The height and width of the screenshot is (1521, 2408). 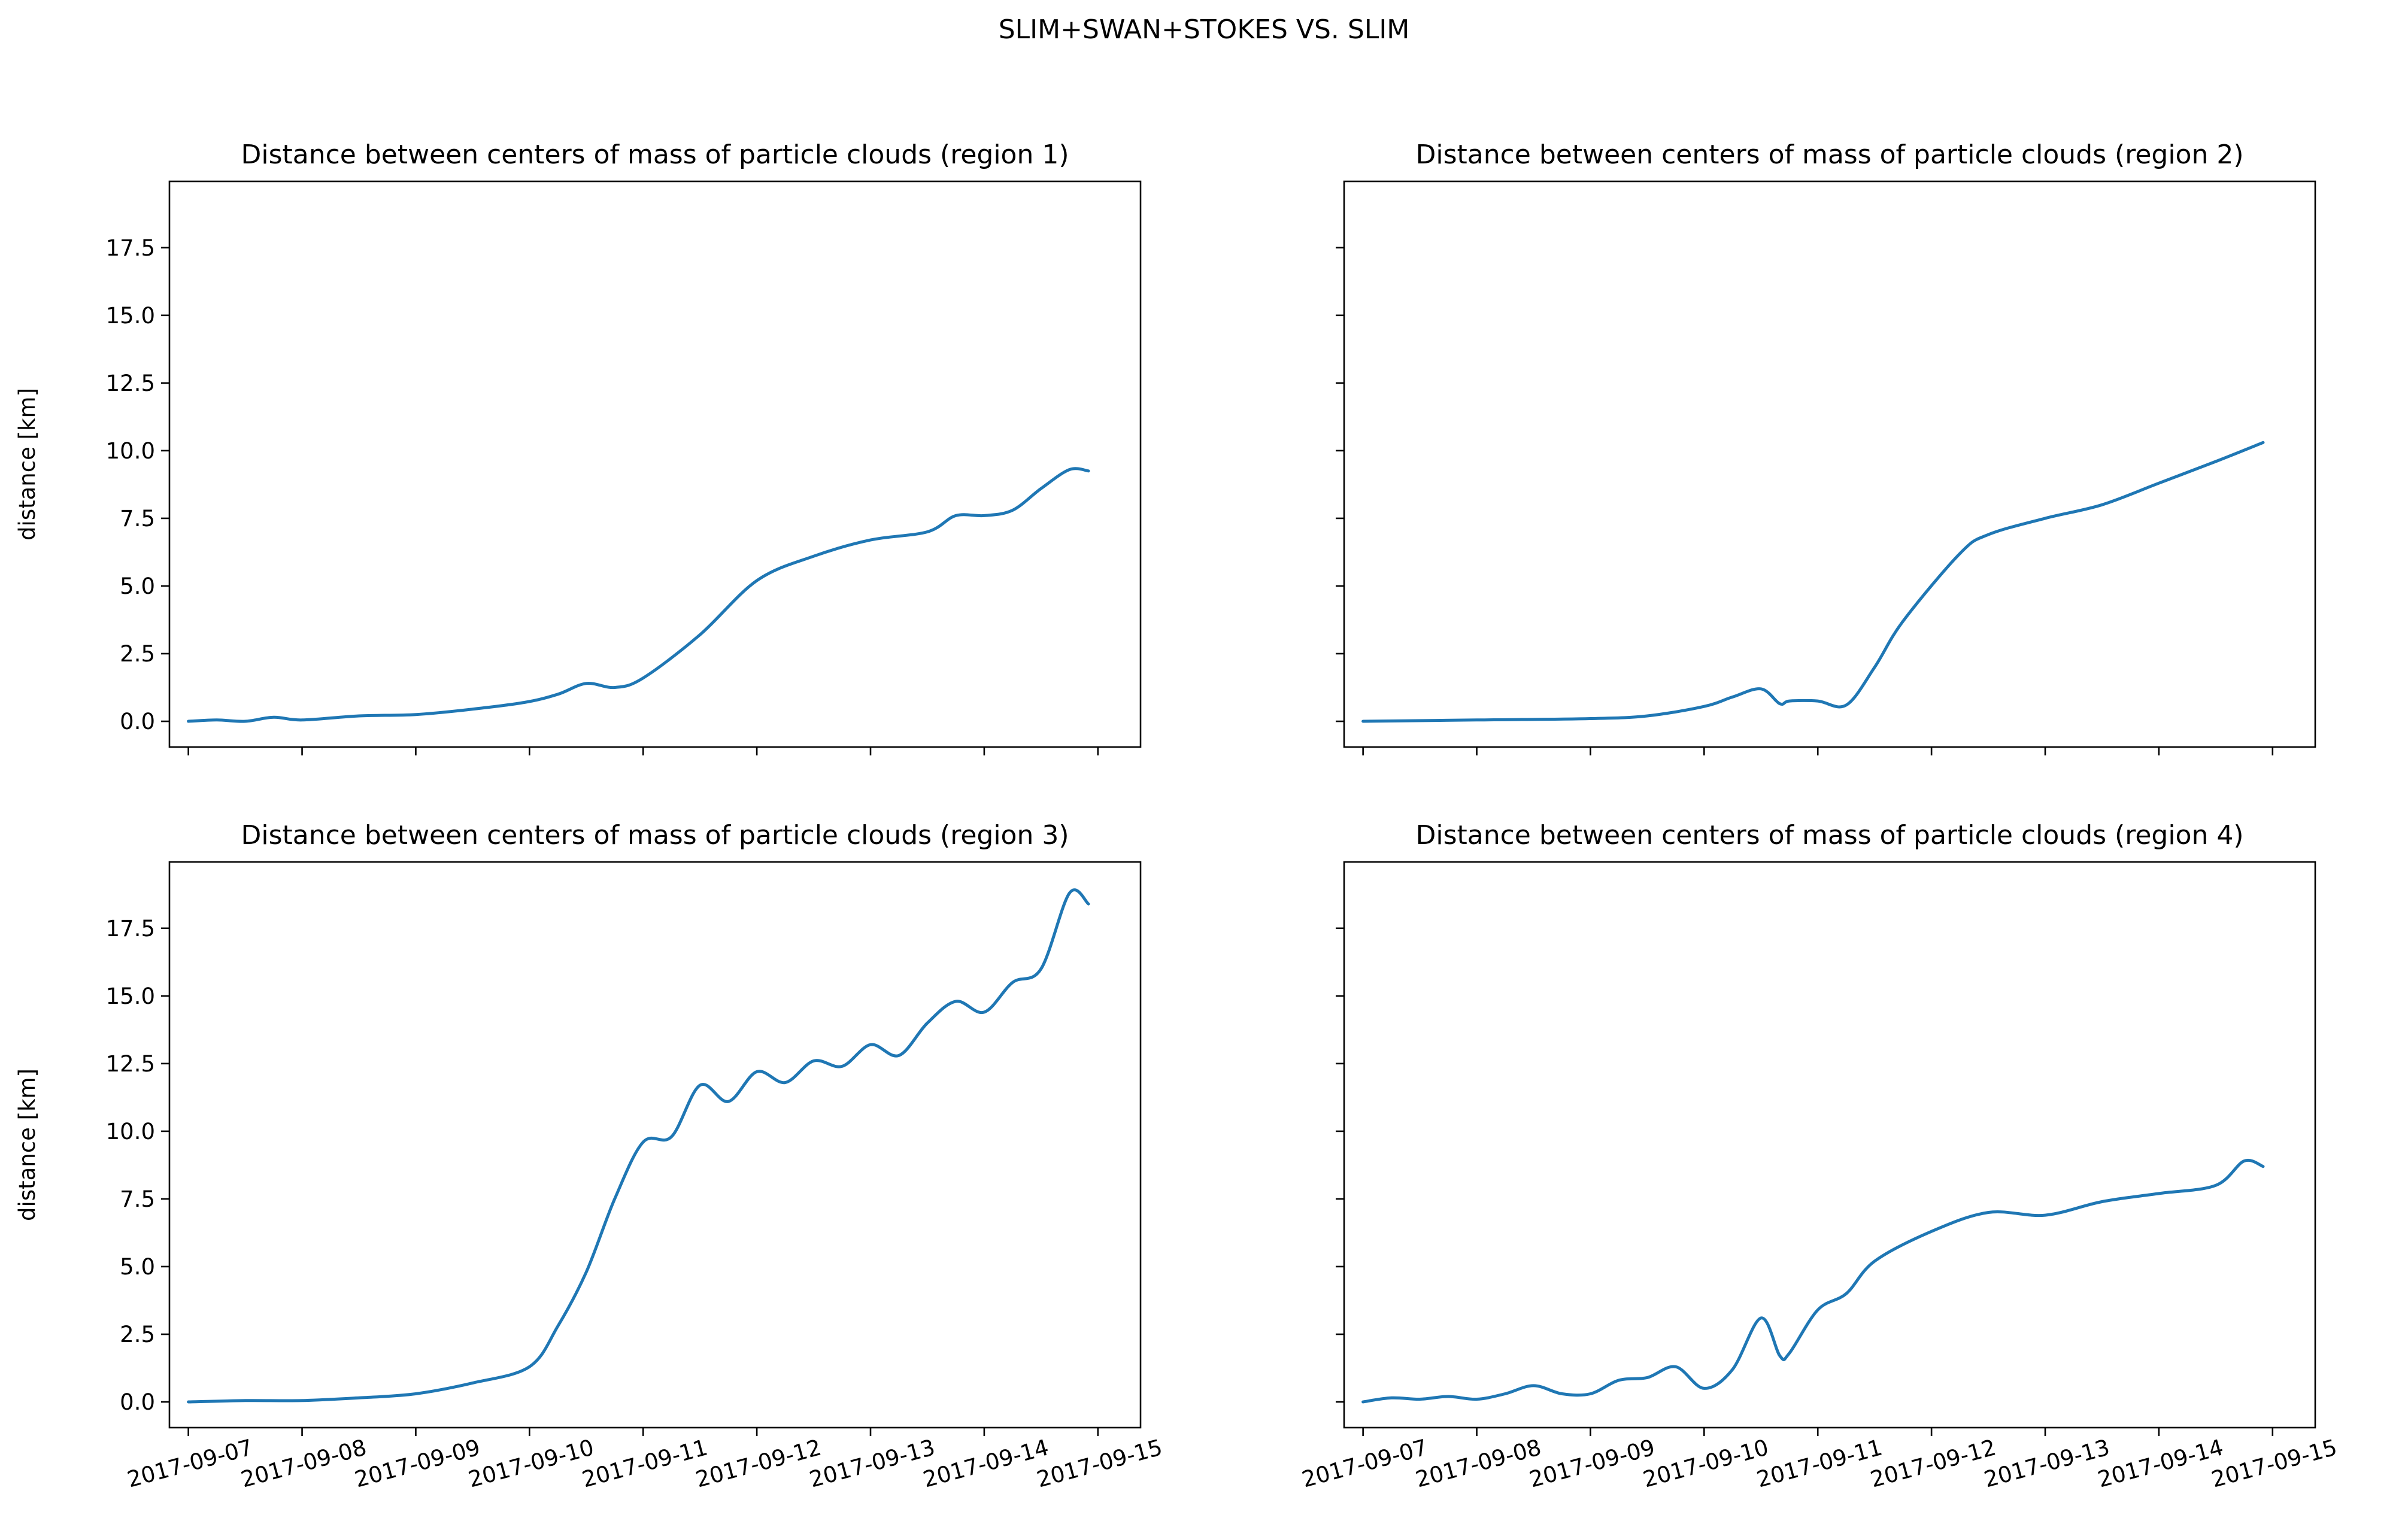 What do you see at coordinates (1204, 29) in the screenshot?
I see `figure-suptitle: SLIM+SWAN+STOKES VS. SLIM` at bounding box center [1204, 29].